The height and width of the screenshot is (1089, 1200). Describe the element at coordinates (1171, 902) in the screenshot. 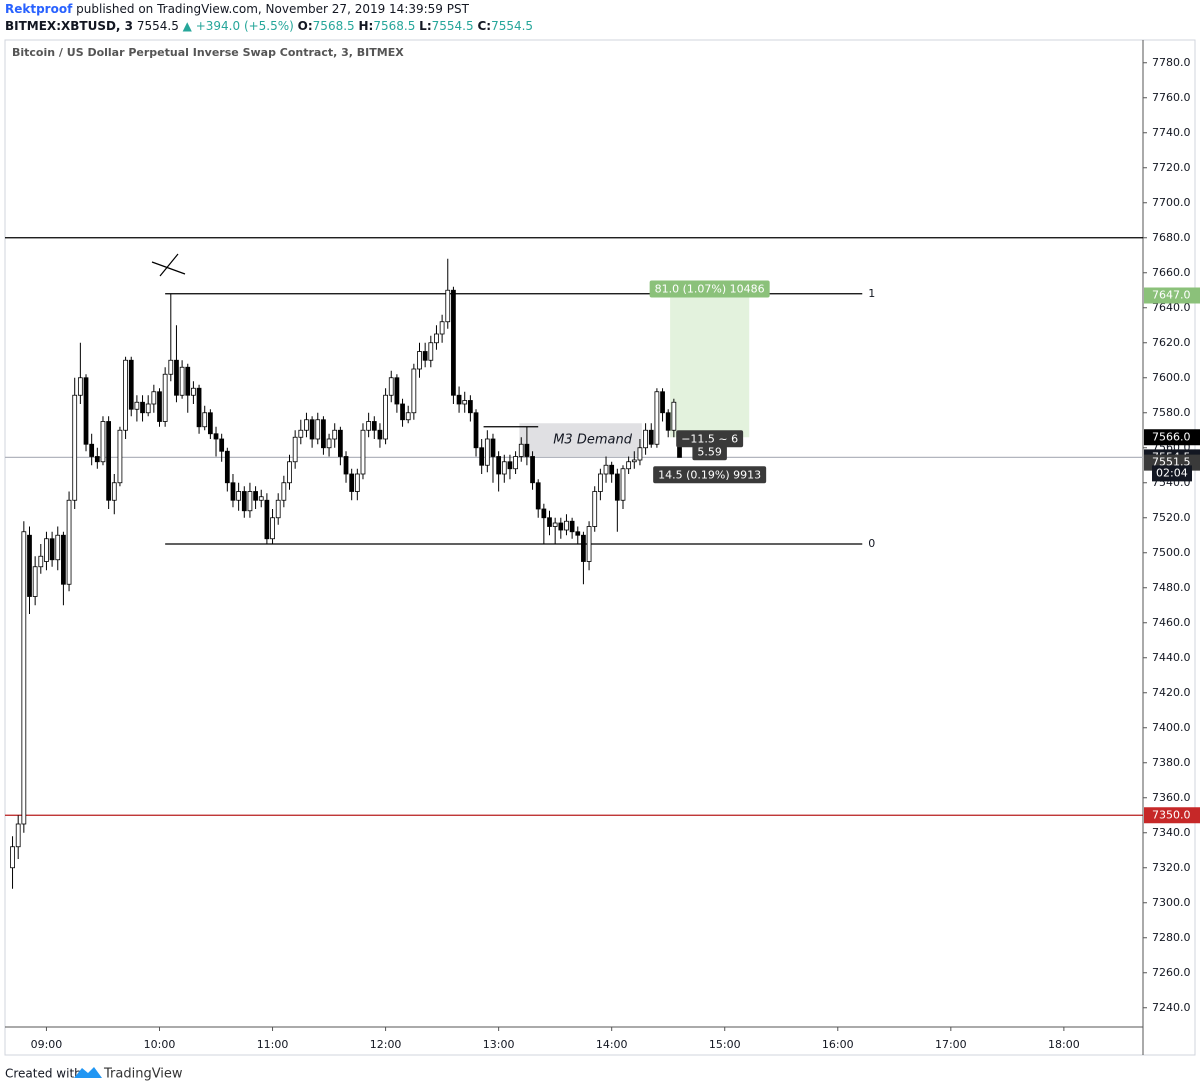

I see `y-tick-label: 7300.0` at that location.